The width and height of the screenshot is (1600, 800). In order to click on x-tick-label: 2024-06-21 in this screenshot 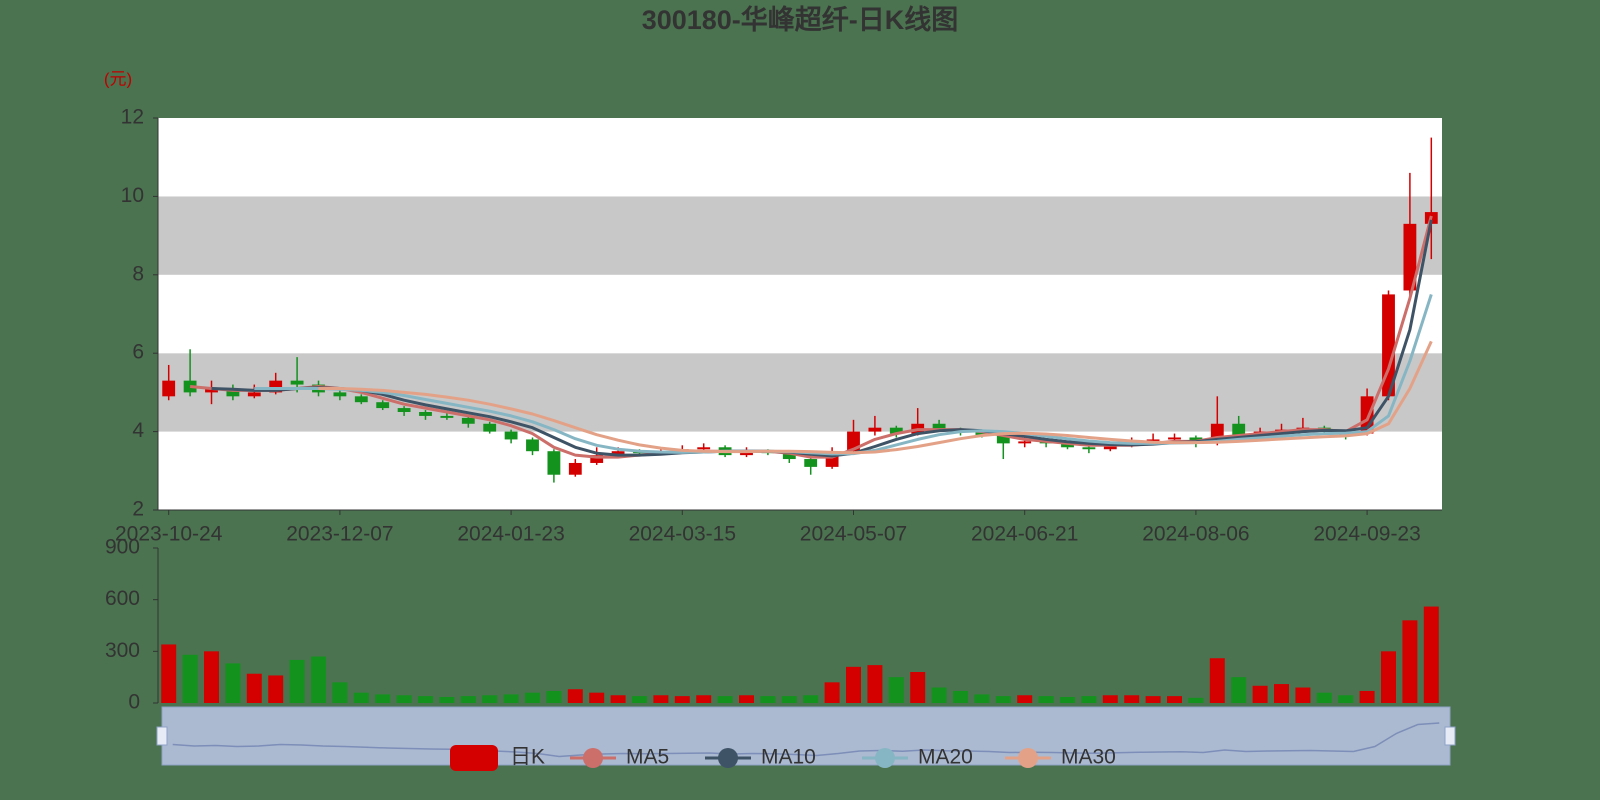, I will do `click(1024, 534)`.